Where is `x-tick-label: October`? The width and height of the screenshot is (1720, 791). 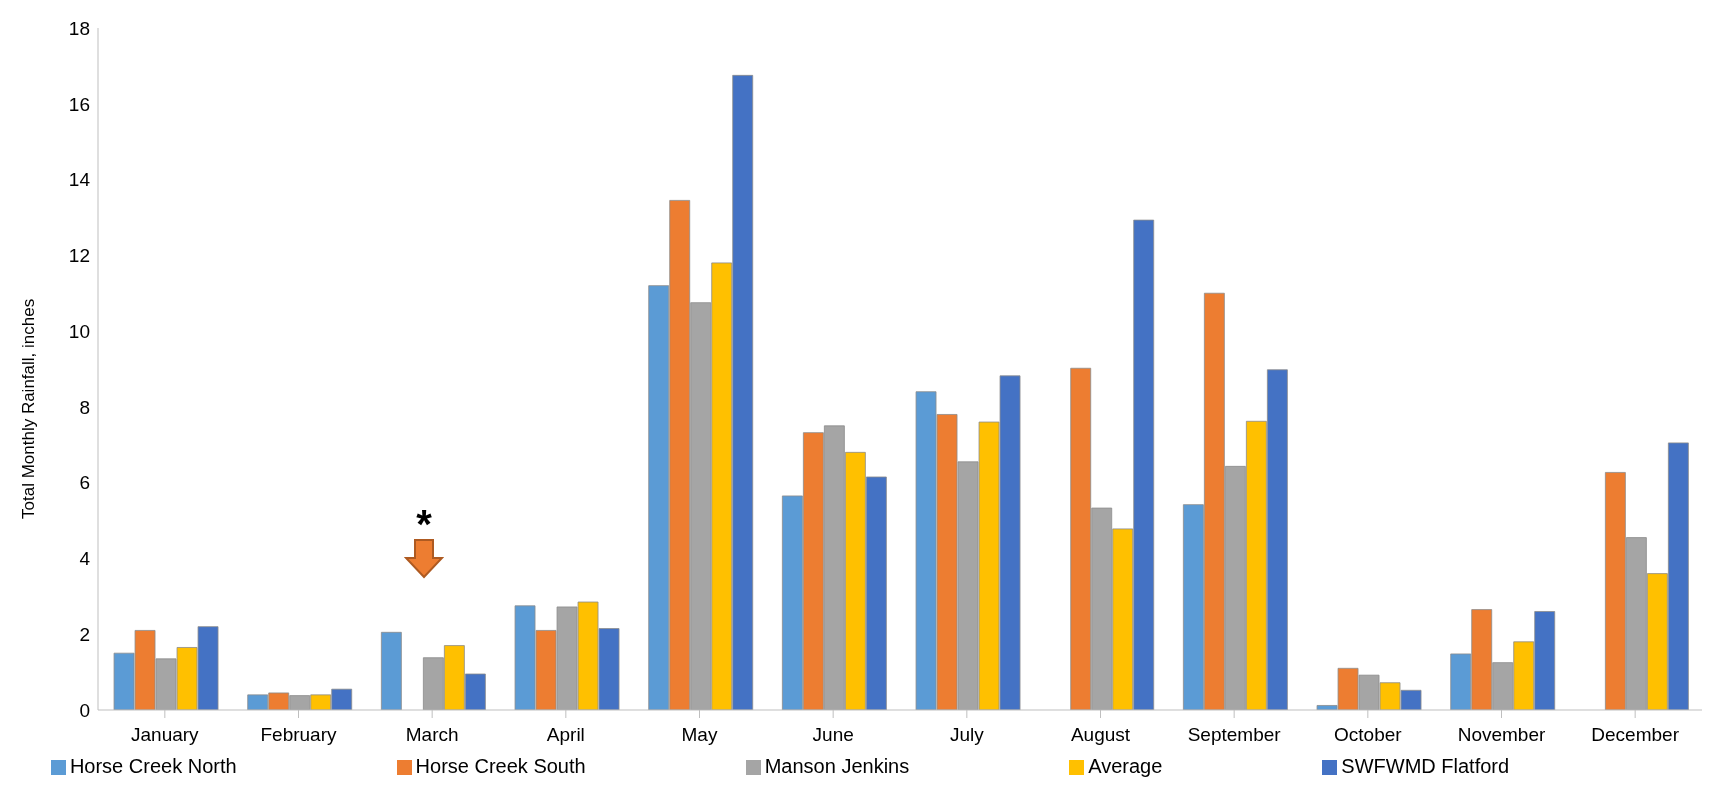
x-tick-label: October is located at coordinates (1368, 735).